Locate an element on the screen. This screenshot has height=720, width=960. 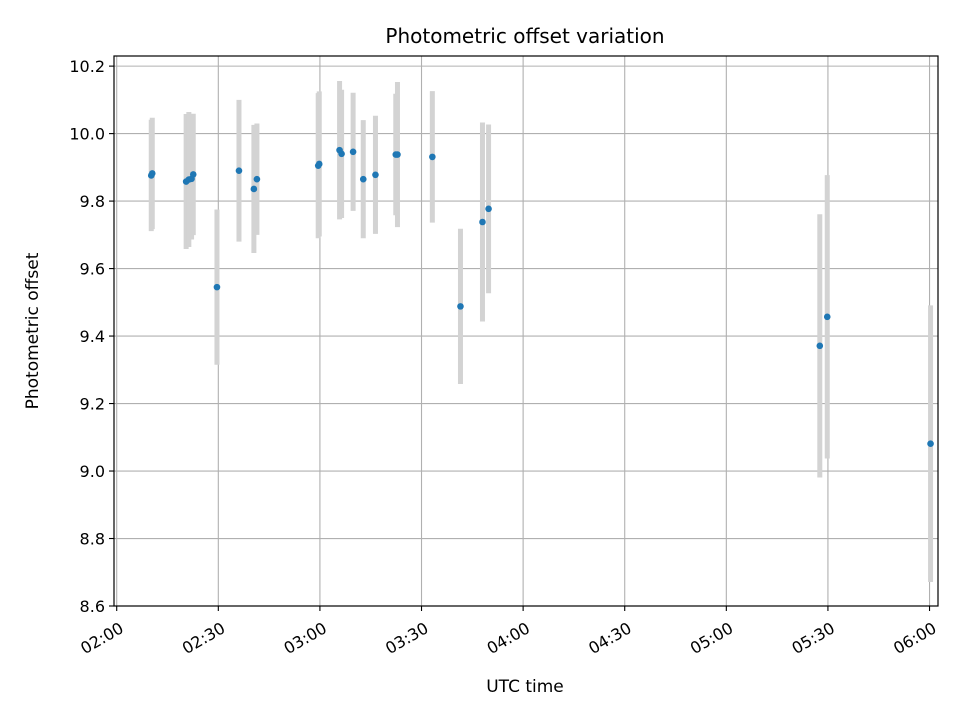
y-tick-label: 8.8 is located at coordinates (92, 539).